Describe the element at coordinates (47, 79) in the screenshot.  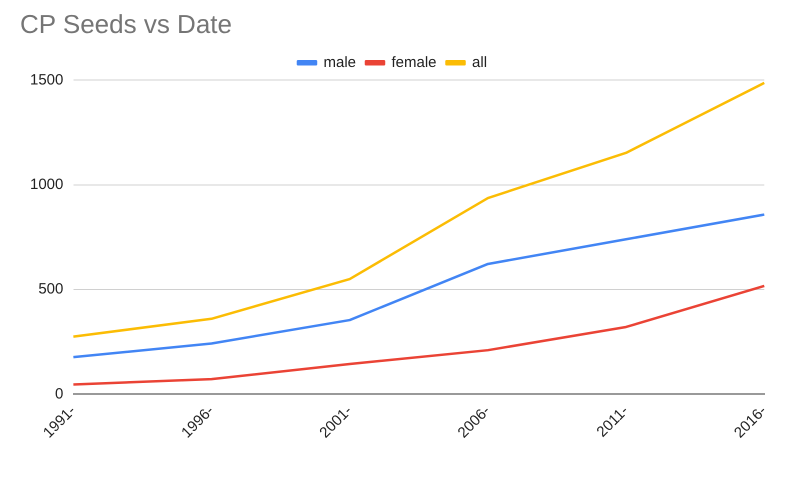
I see `y-tick-label: 1500` at that location.